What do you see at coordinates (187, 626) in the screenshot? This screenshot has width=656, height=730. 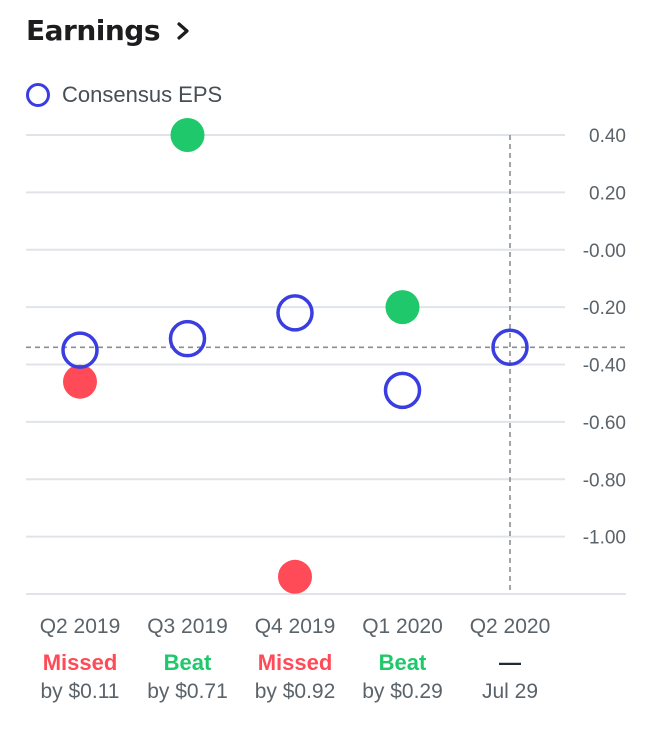 I see `x-category-label: Q3 2019` at bounding box center [187, 626].